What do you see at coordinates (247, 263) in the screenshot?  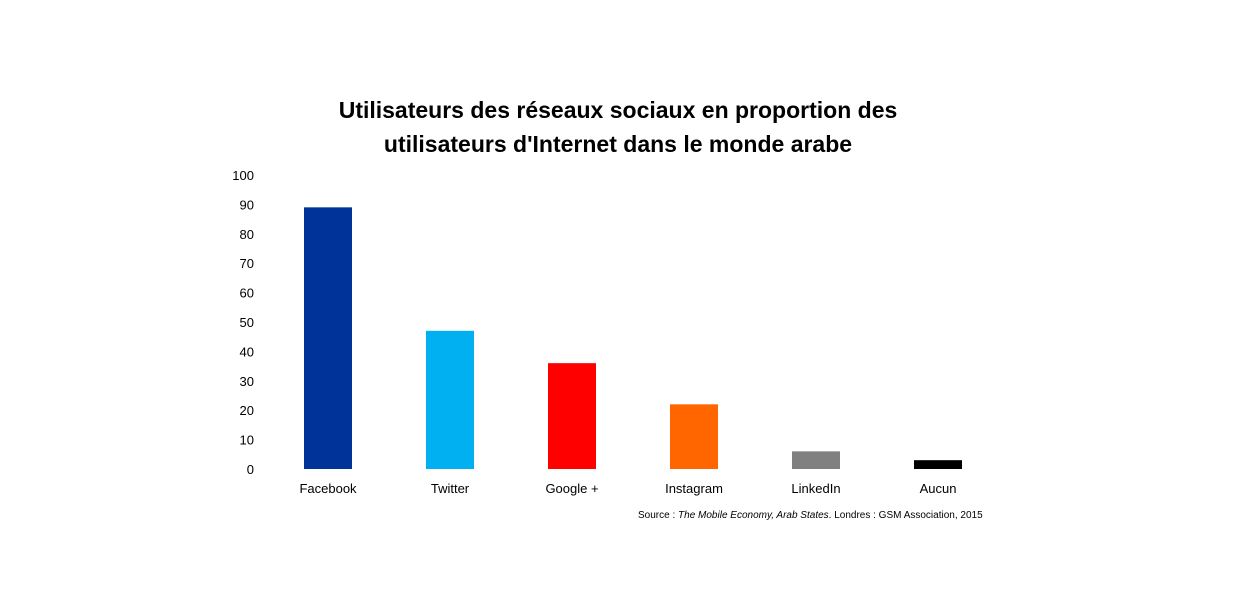 I see `y-tick-label: 70` at bounding box center [247, 263].